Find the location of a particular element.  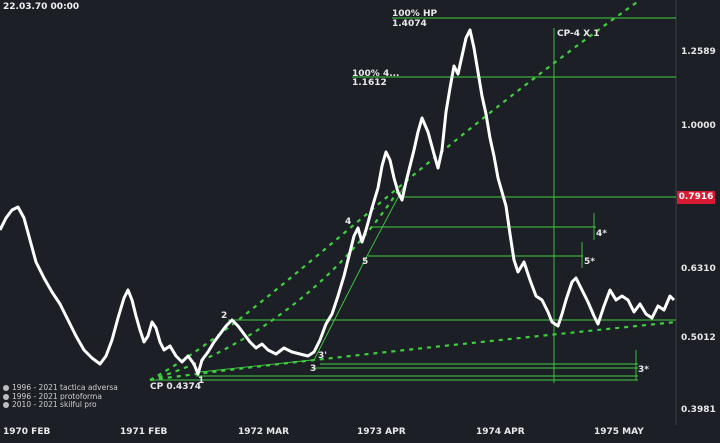

copyright-line: 2010 - 2021 skilful pro is located at coordinates (60, 405).